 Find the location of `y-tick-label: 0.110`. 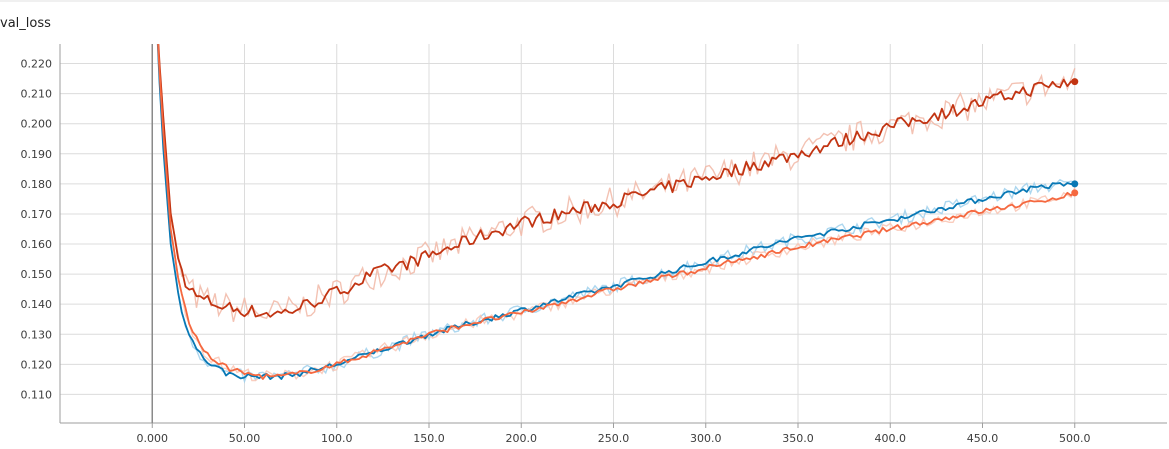

y-tick-label: 0.110 is located at coordinates (37, 394).